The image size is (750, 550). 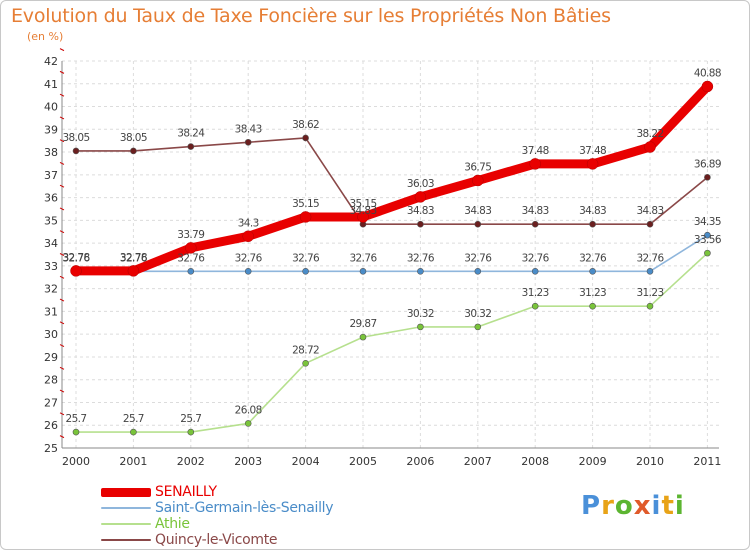 I want to click on x-tick-label: 2000, so click(x=76, y=461).